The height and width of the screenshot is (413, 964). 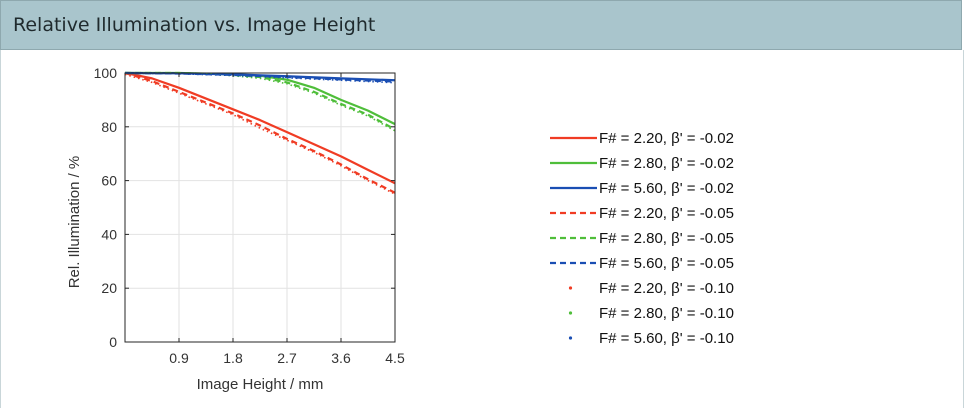 What do you see at coordinates (194, 25) in the screenshot?
I see `panel-title: Relative Illumination vs. Image Height` at bounding box center [194, 25].